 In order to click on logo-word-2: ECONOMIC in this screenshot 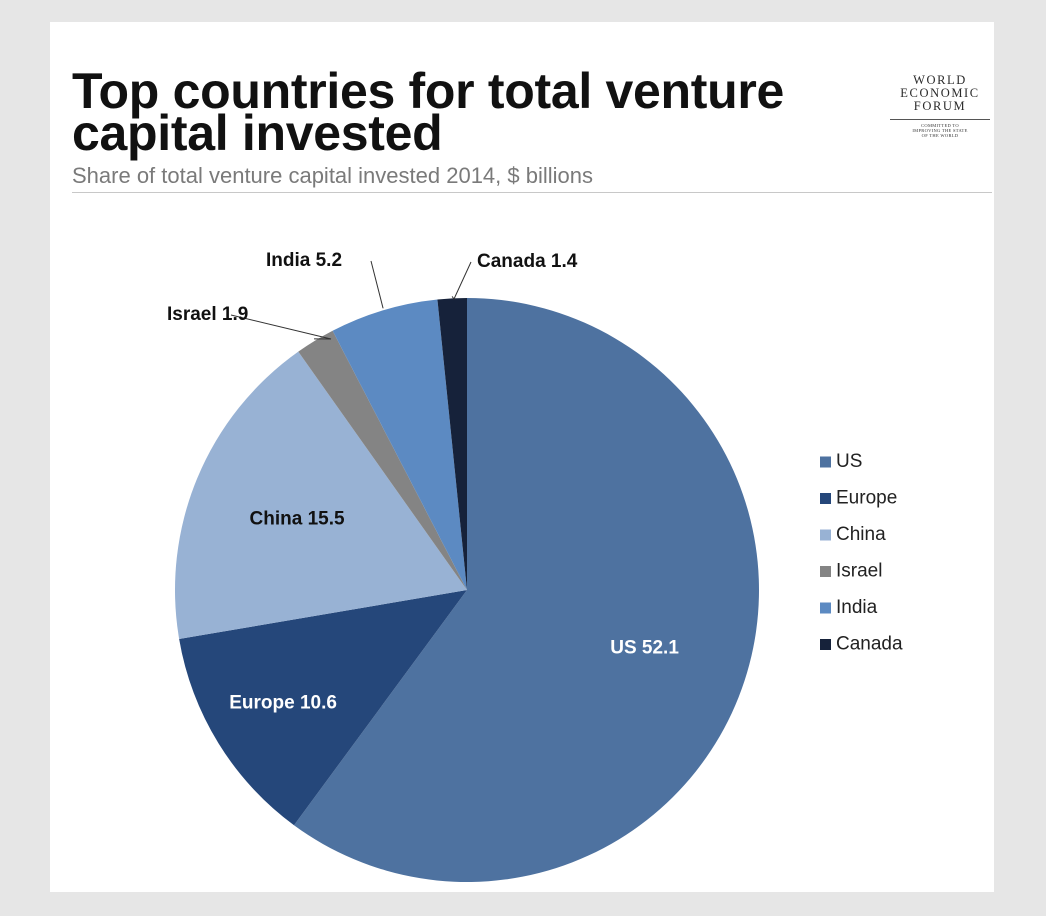, I will do `click(940, 93)`.